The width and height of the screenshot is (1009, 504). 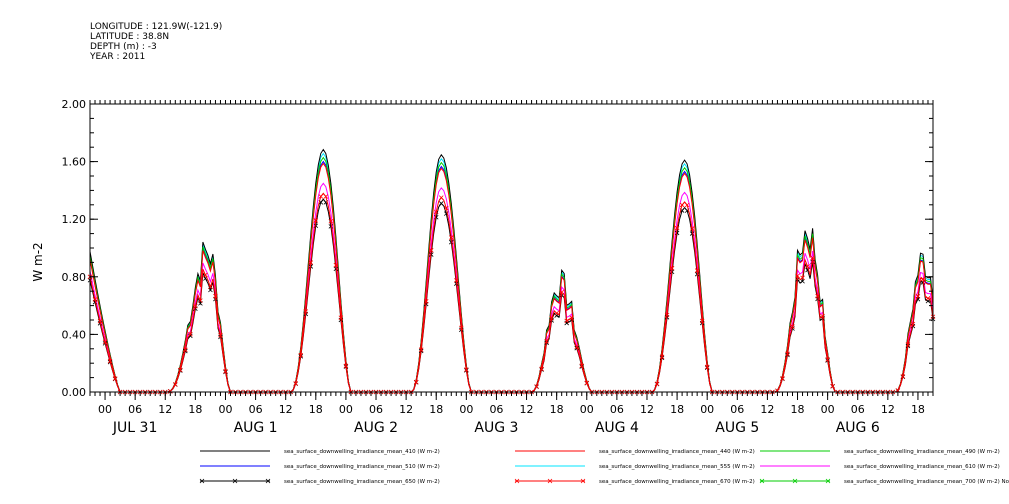 I want to click on year-text: YEAR : 2011, so click(x=118, y=57).